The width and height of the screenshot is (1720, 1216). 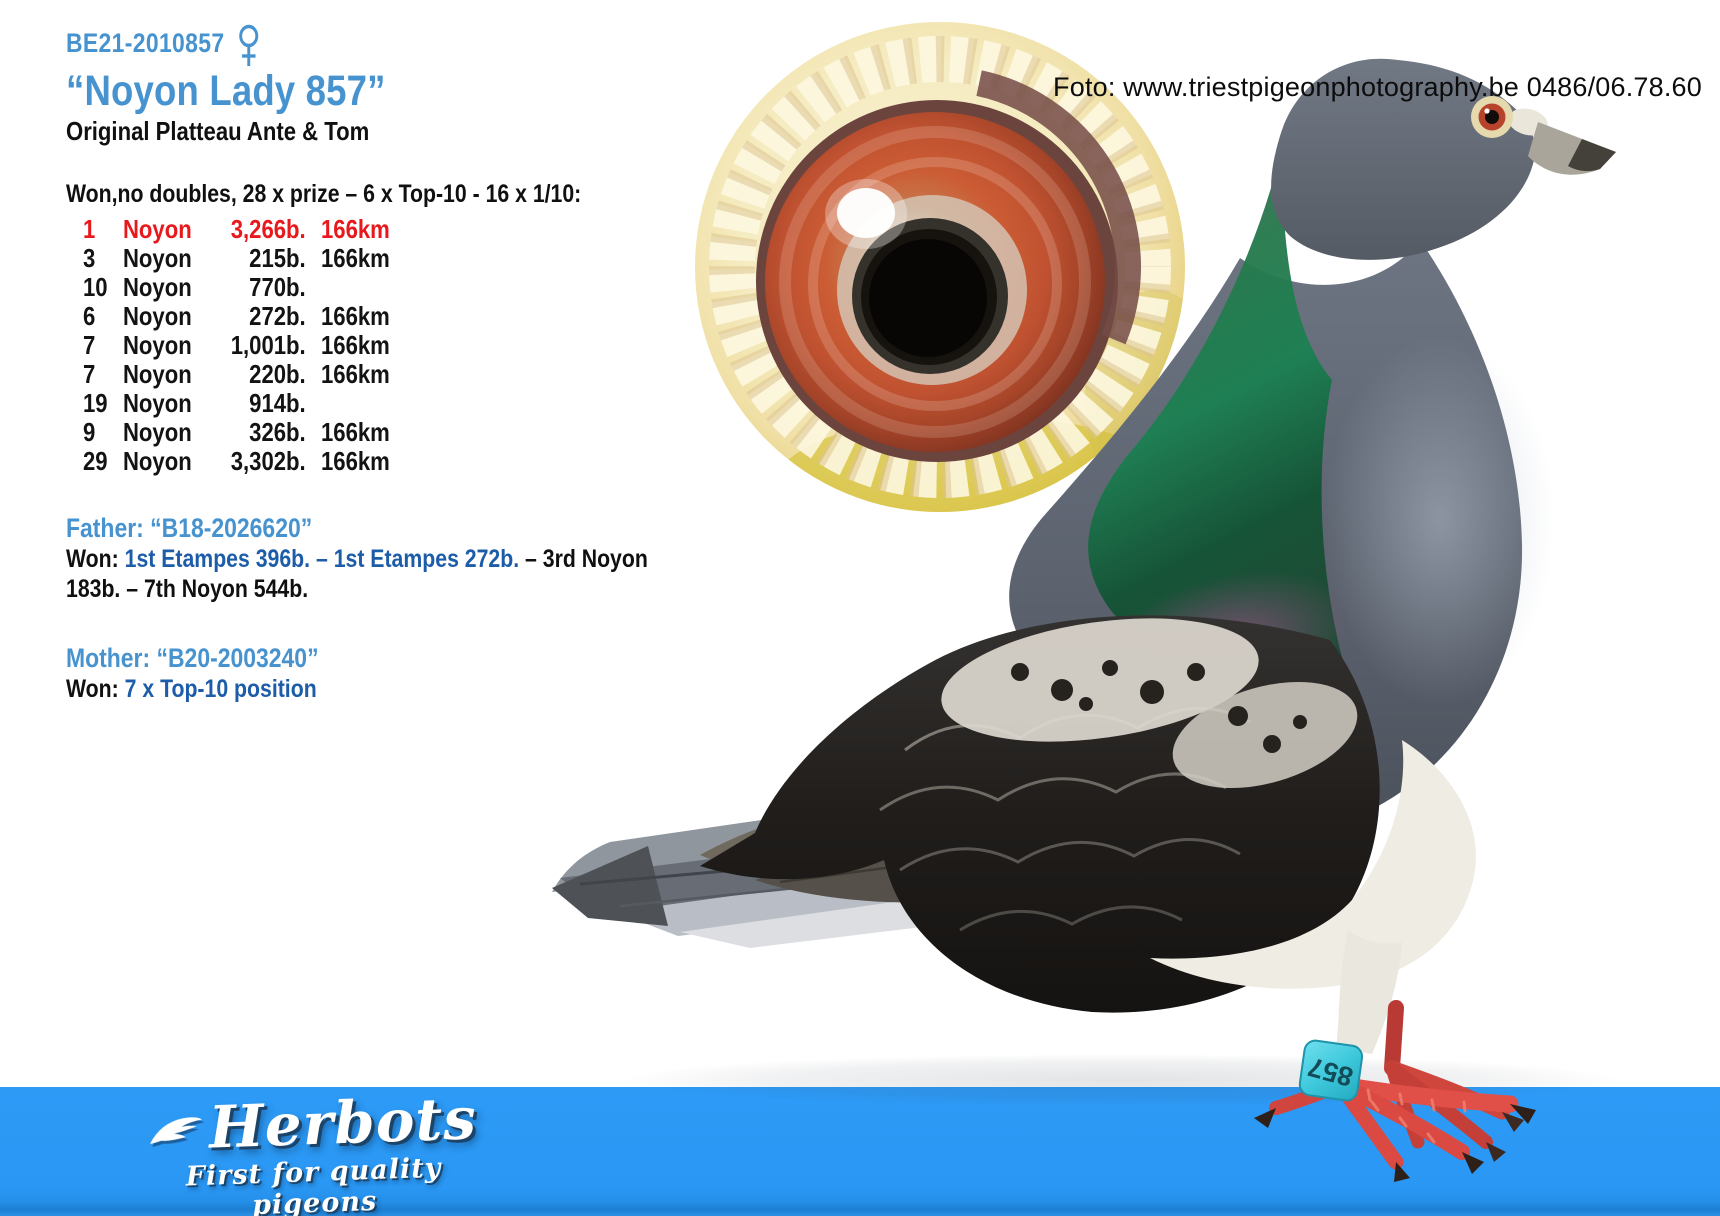 What do you see at coordinates (313, 1184) in the screenshot?
I see `brand-tagline: First for quality pigeons` at bounding box center [313, 1184].